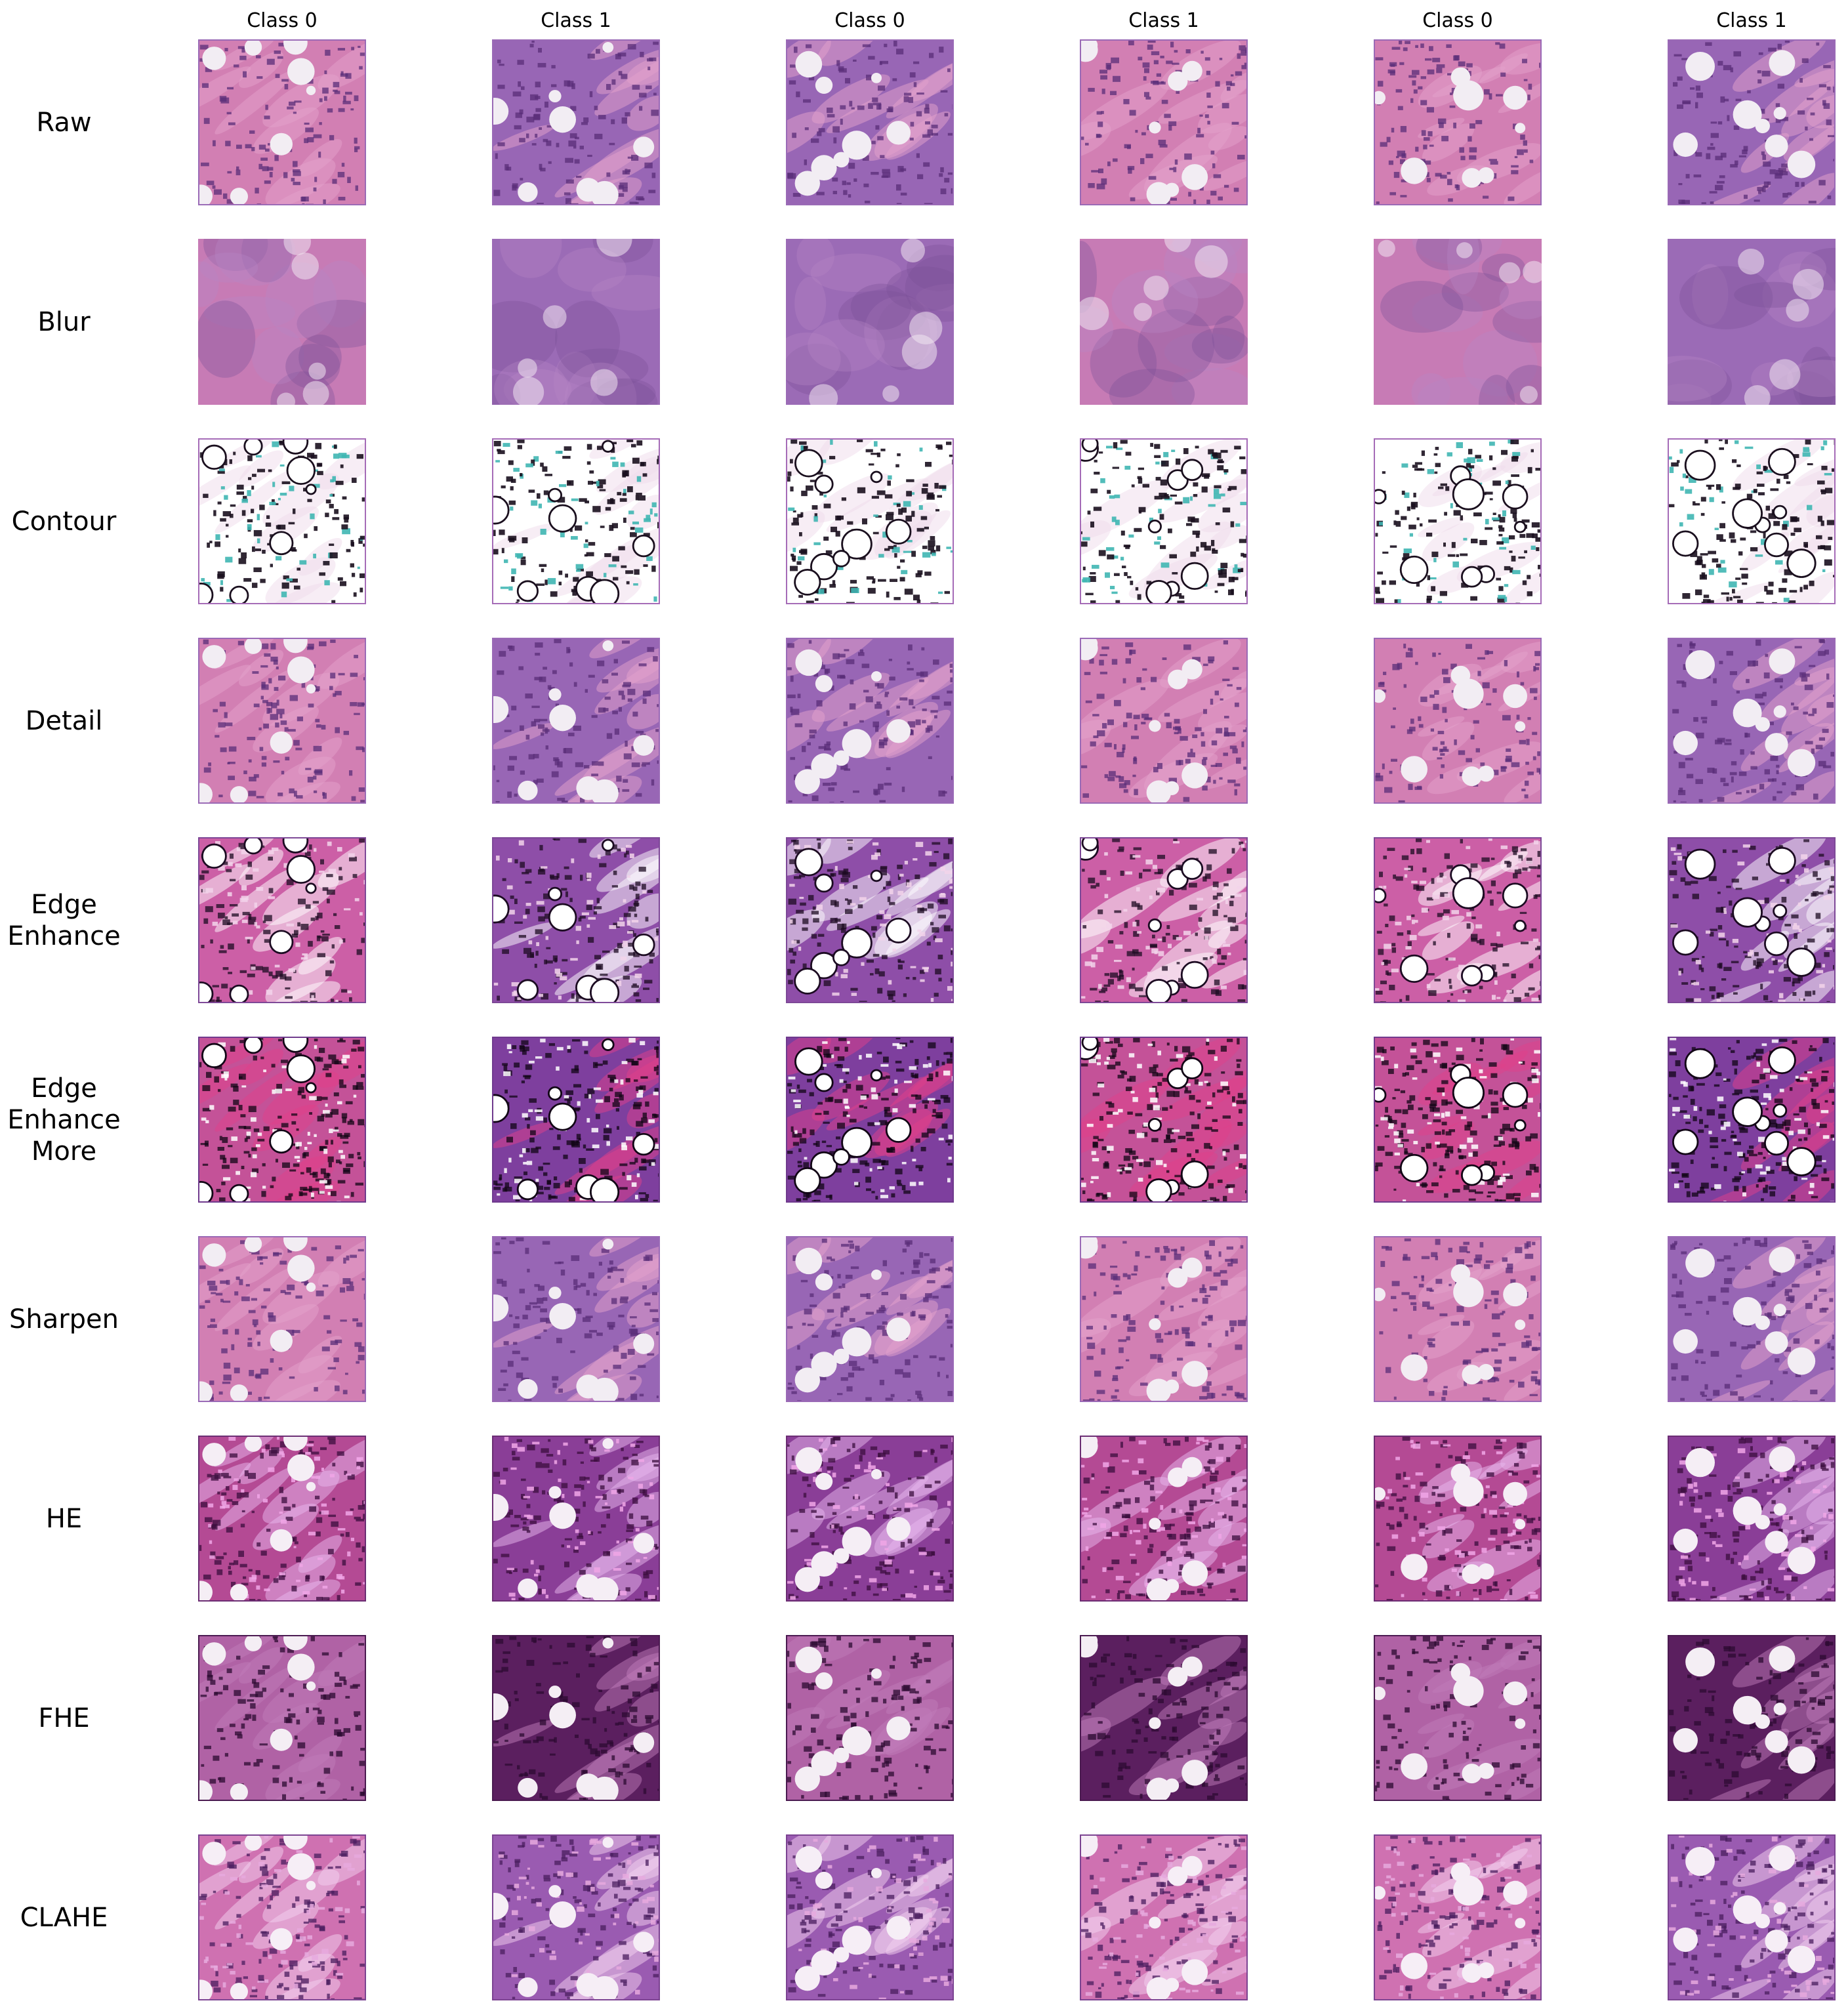  Describe the element at coordinates (64, 1518) in the screenshot. I see `row-label-line: HE` at that location.